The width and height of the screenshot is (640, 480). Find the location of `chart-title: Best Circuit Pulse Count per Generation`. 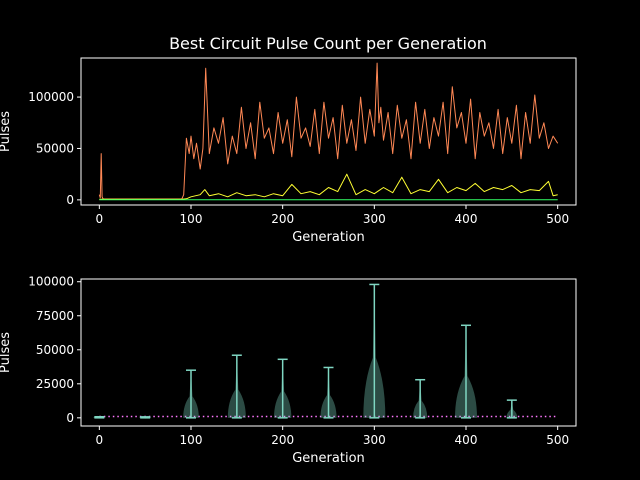

chart-title: Best Circuit Pulse Count per Generation is located at coordinates (328, 43).